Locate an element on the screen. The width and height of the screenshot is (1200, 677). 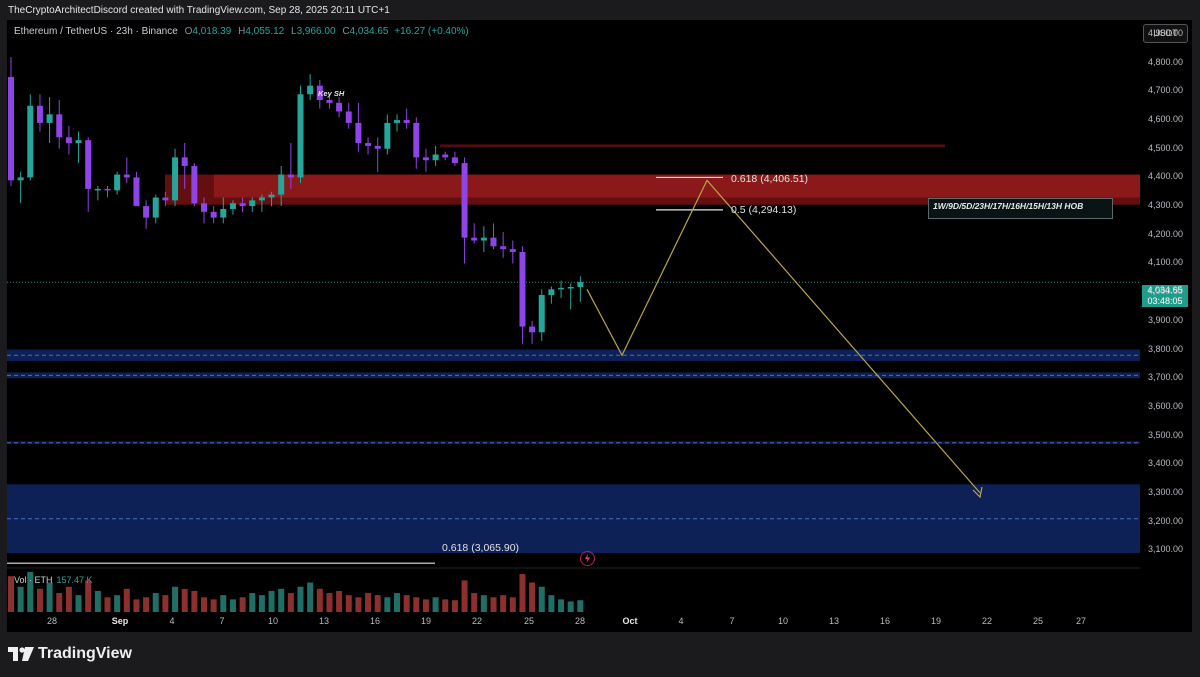
price-tick-label: 4,100.00 is located at coordinates (1166, 262).